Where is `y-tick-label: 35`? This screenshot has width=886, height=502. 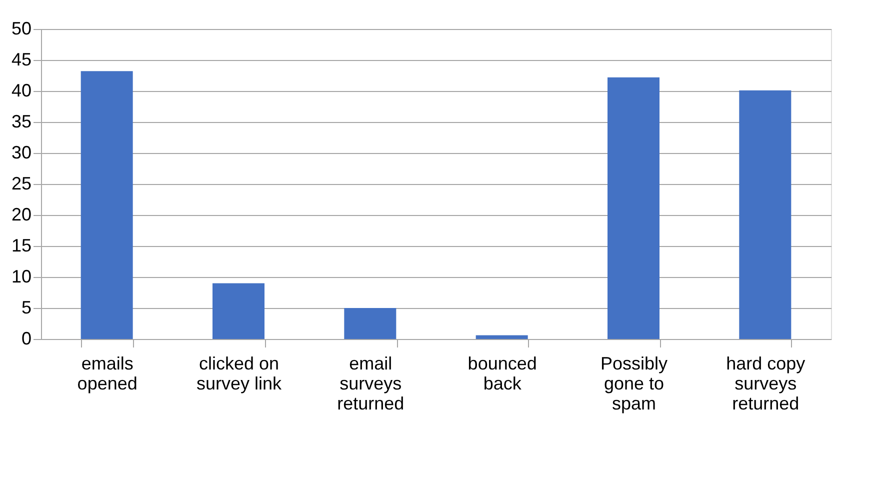
y-tick-label: 35 is located at coordinates (21, 122).